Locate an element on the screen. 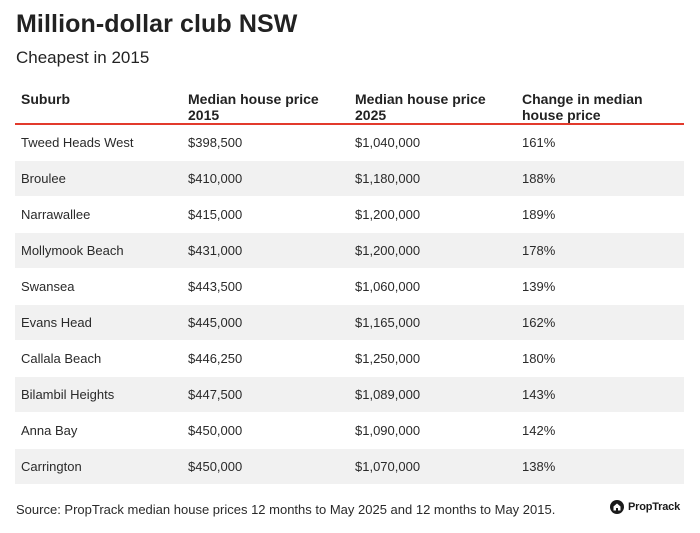 Image resolution: width=700 pixels, height=533 pixels. cell-price-2025: $1,070,000 is located at coordinates (432, 466).